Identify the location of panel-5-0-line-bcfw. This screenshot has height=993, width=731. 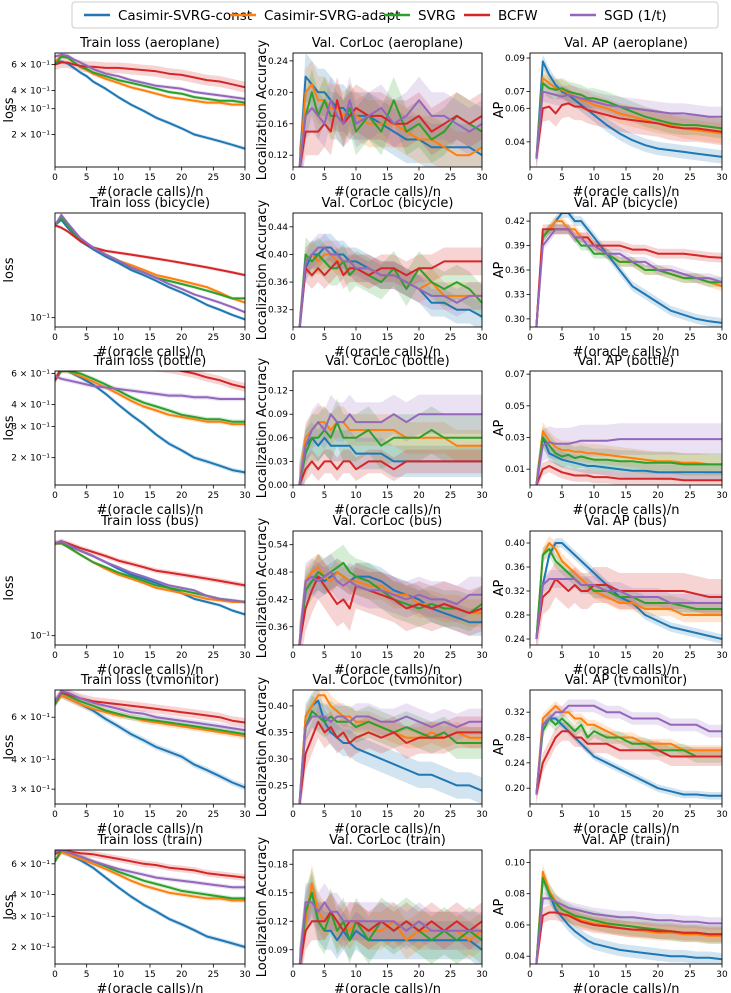
(150, 864).